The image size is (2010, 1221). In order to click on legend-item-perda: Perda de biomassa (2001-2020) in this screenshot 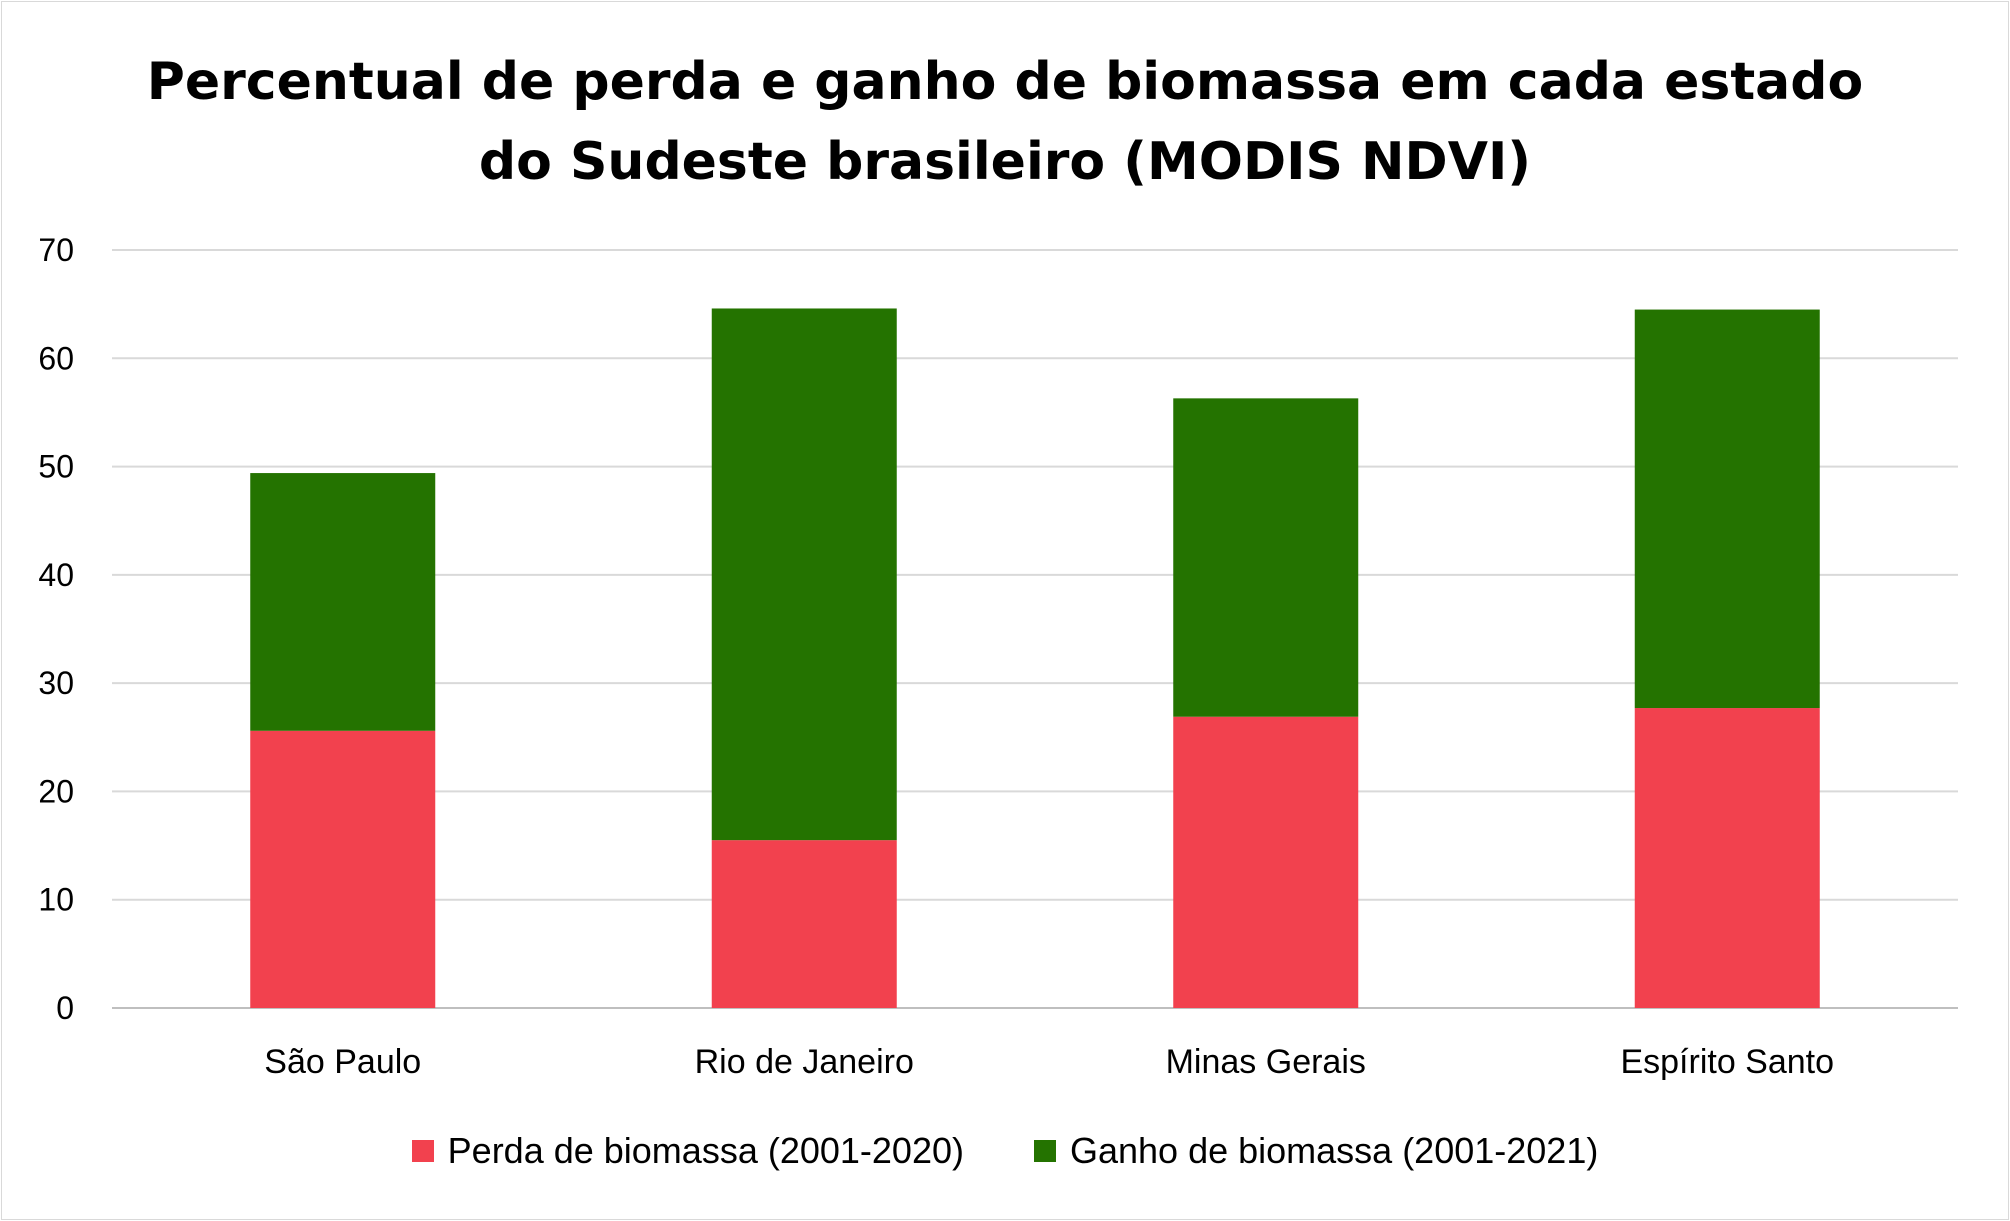, I will do `click(687, 1151)`.